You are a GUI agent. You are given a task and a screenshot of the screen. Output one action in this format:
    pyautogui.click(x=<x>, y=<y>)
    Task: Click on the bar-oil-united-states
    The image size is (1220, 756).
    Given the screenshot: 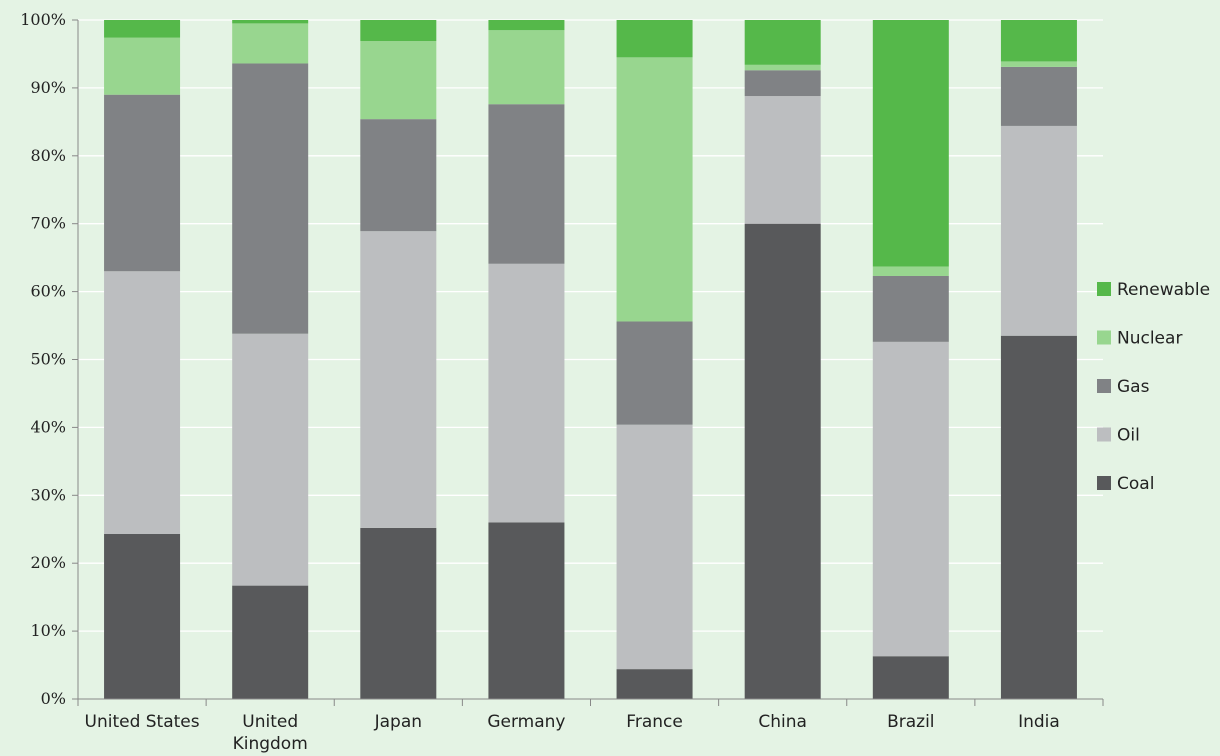 What is the action you would take?
    pyautogui.click(x=142, y=403)
    